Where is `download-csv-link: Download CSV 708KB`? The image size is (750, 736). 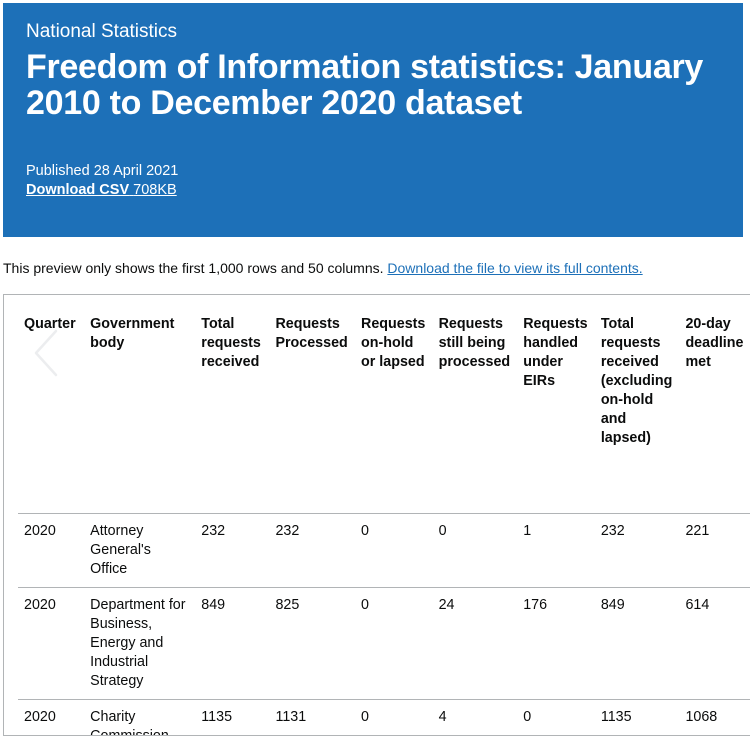
download-csv-link: Download CSV 708KB is located at coordinates (101, 190).